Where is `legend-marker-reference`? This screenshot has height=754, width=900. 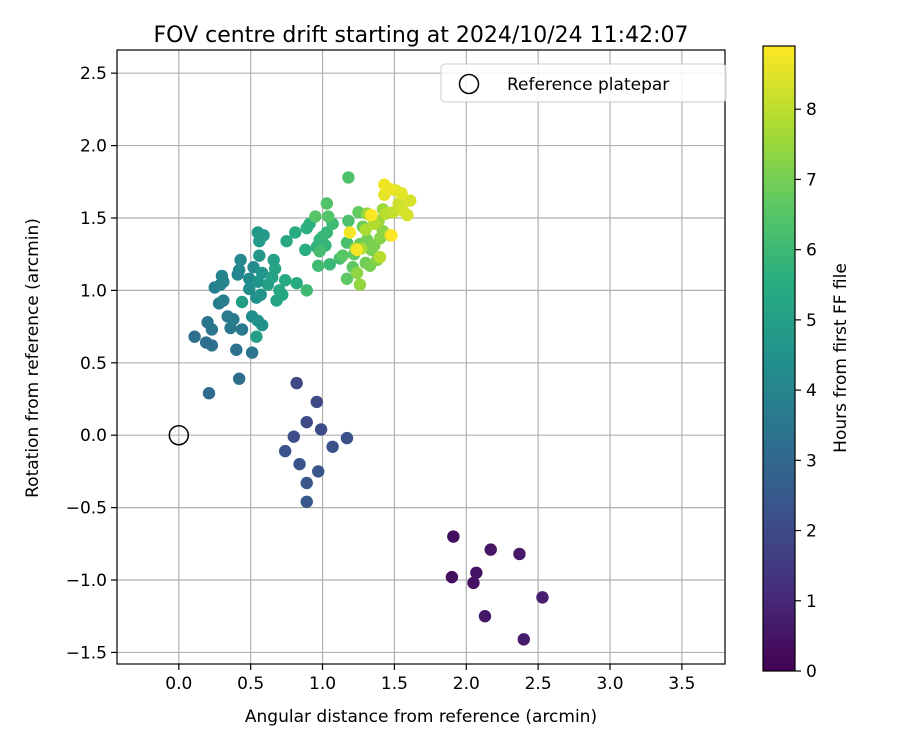
legend-marker-reference is located at coordinates (469, 84).